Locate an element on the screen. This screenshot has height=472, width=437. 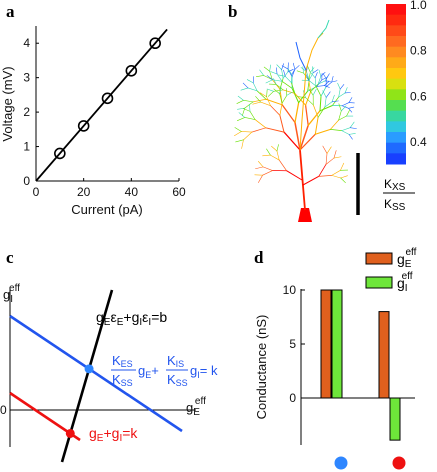
d-category-marker is located at coordinates (341, 463).